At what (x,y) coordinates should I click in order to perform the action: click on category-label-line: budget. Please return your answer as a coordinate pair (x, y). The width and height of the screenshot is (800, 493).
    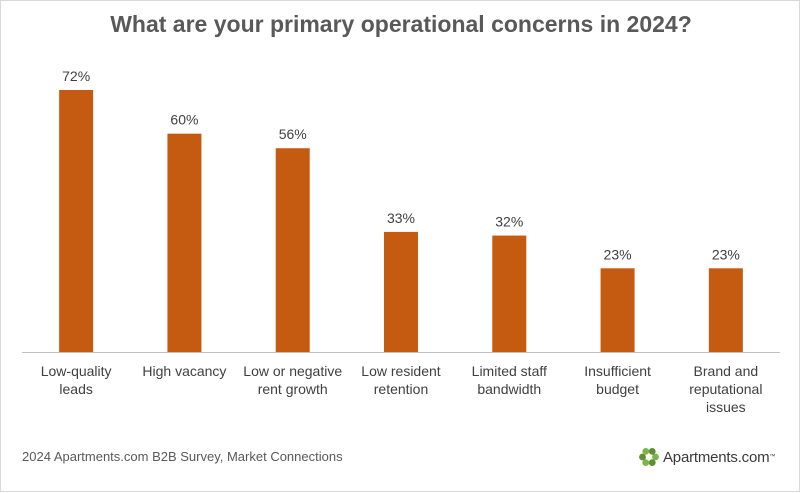
    Looking at the image, I should click on (617, 389).